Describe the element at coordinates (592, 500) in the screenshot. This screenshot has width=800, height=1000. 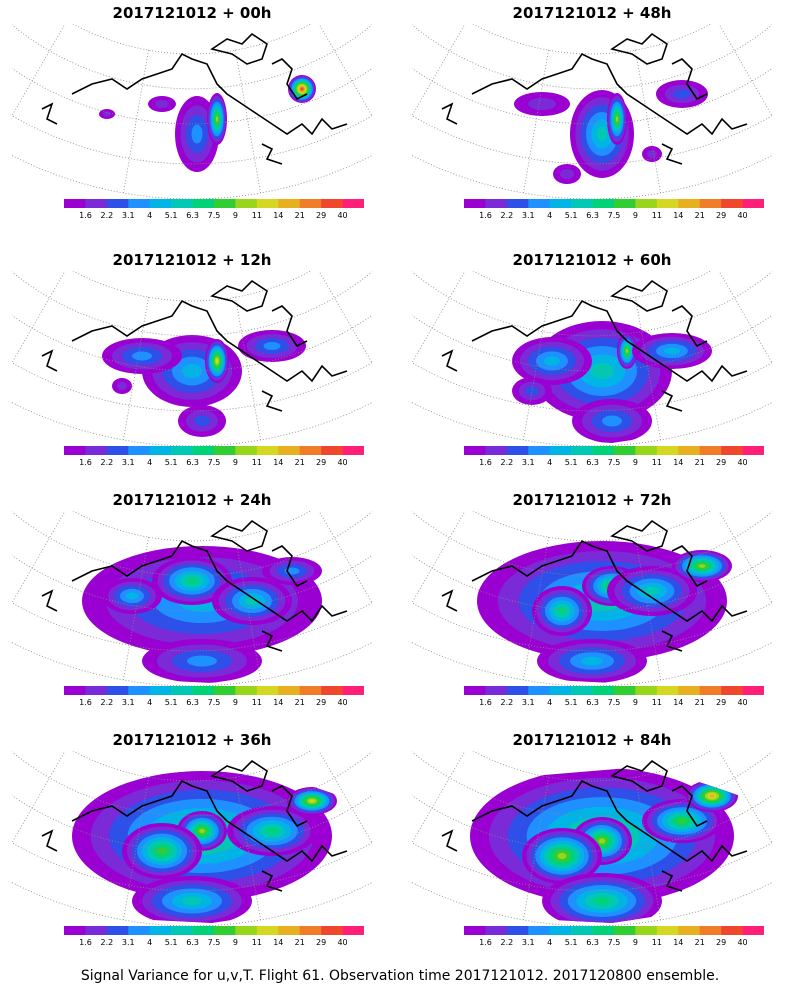
I see `panel-title: 2017121012 + 72h` at that location.